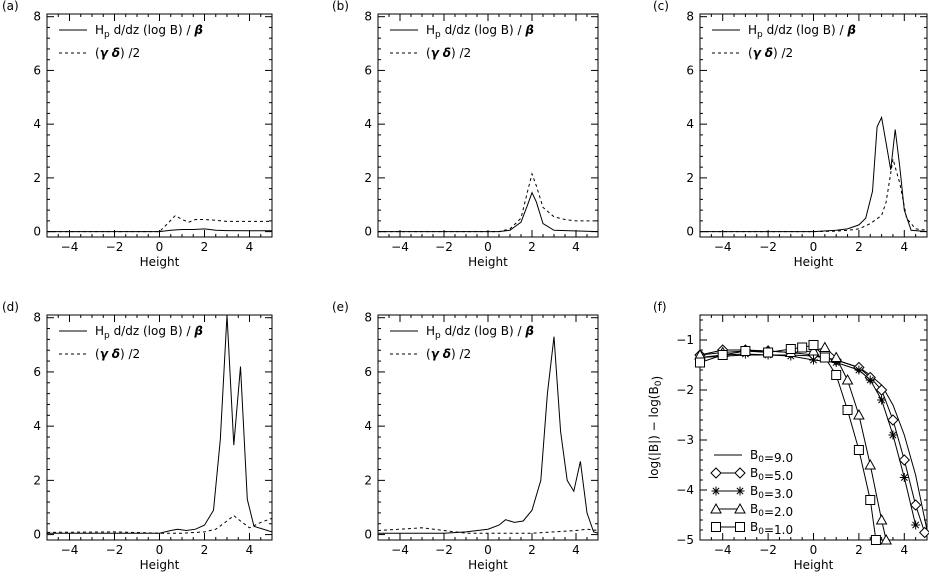  Describe the element at coordinates (771, 510) in the screenshot. I see `legend-label: B0=2.0` at that location.